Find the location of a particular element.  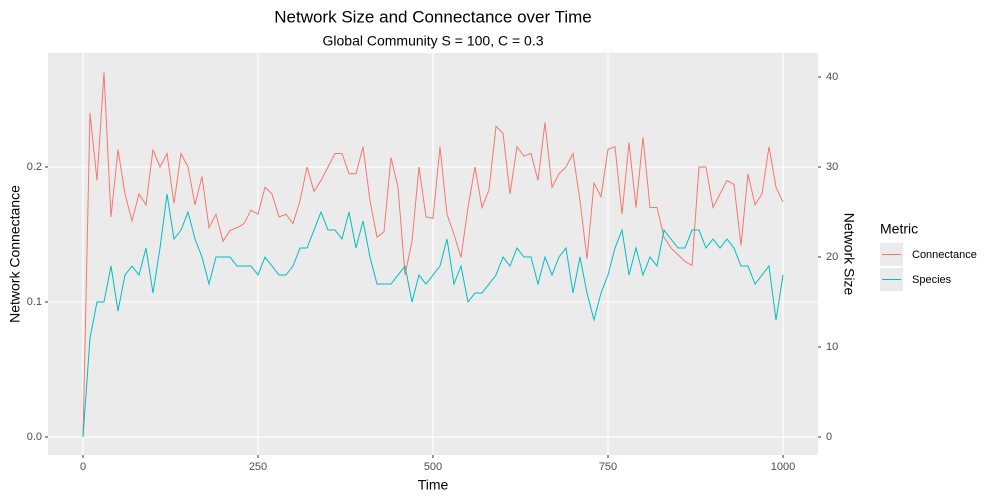

y-axis-label: Network Connectance is located at coordinates (15, 254).